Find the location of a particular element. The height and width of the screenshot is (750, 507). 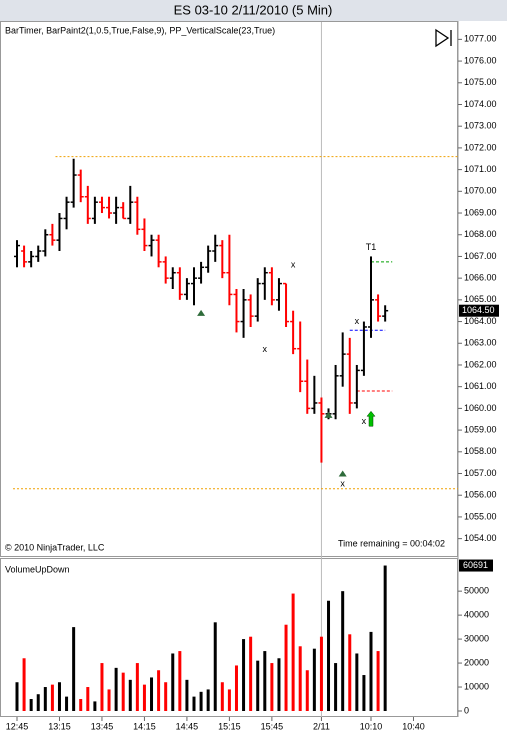

x-tick-label: 12:45 is located at coordinates (17, 726).